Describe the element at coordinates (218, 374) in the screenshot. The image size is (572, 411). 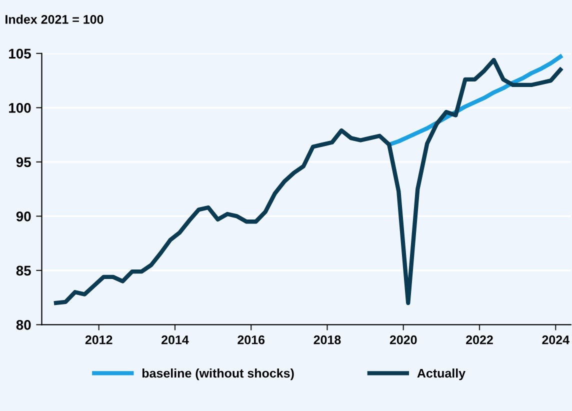
I see `legend-label: baseline (without shocks)` at that location.